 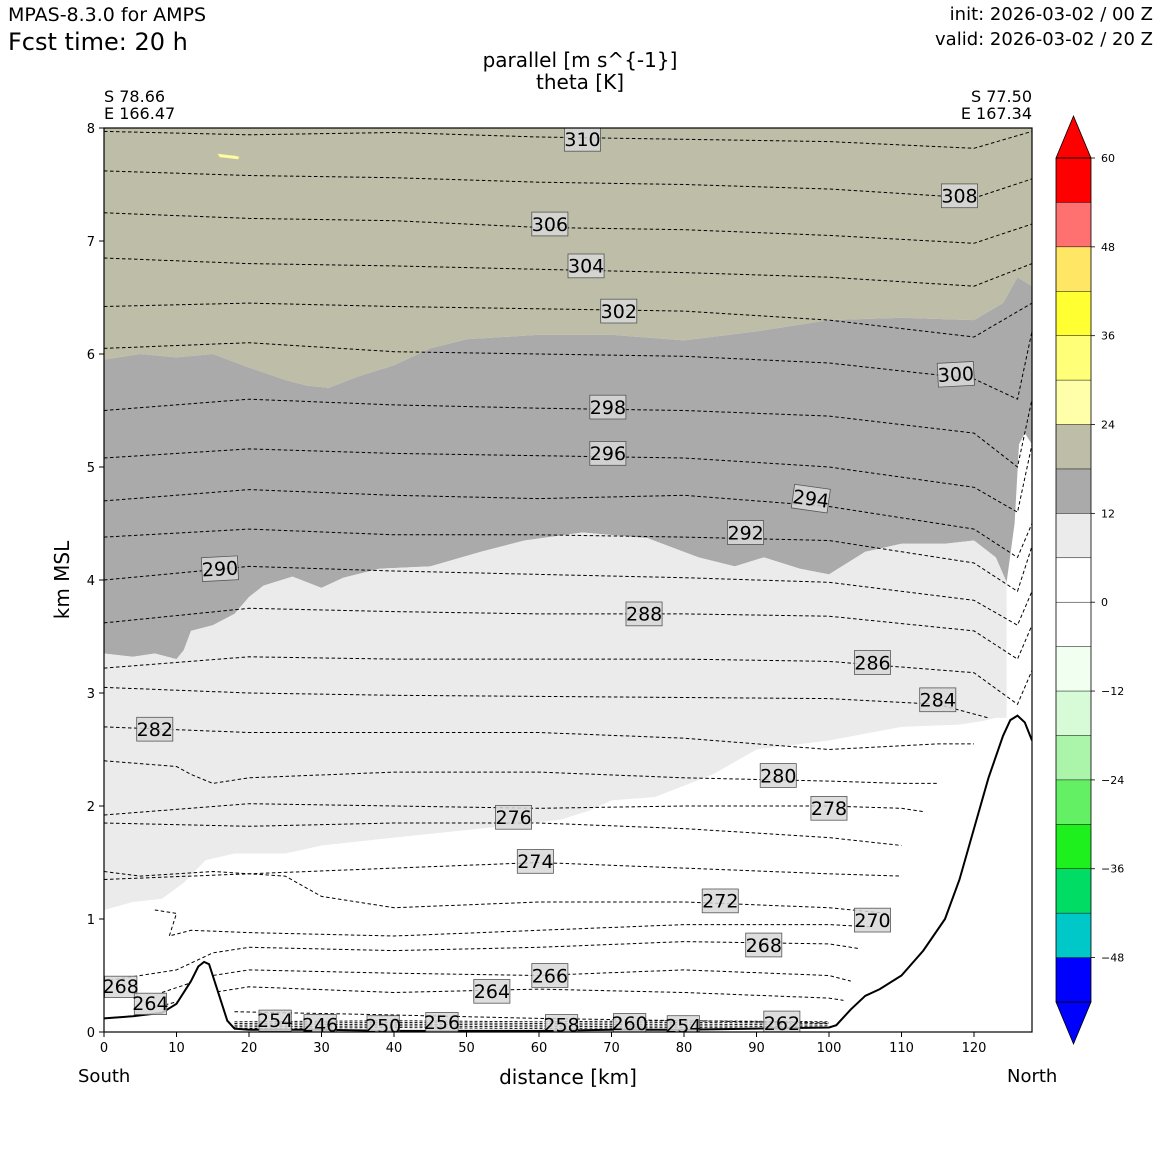 What do you see at coordinates (91, 581) in the screenshot?
I see `y-tick-label: 4` at bounding box center [91, 581].